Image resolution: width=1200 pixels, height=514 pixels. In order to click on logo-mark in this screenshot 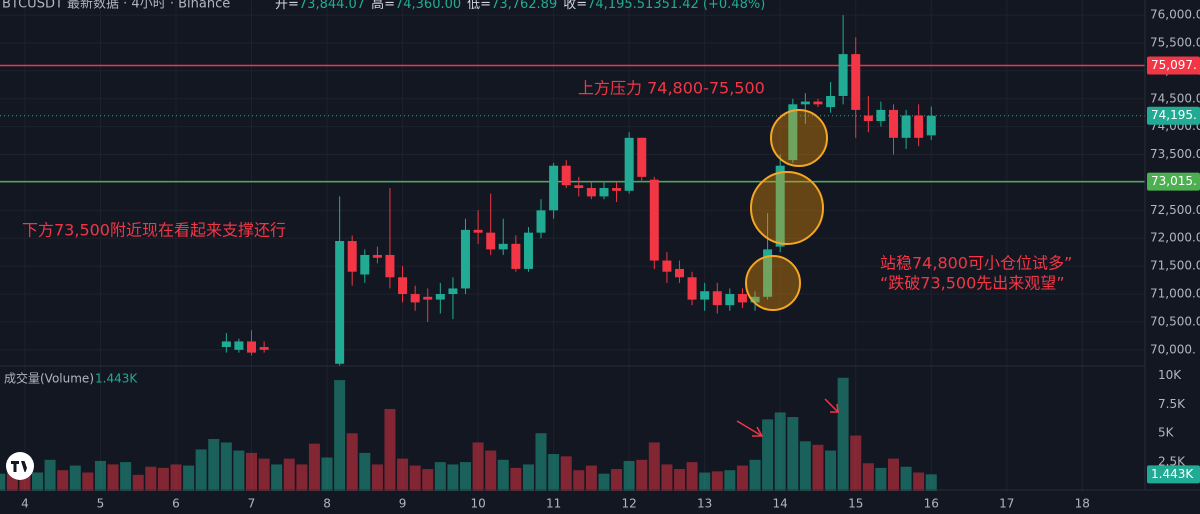, I will do `click(19, 466)`.